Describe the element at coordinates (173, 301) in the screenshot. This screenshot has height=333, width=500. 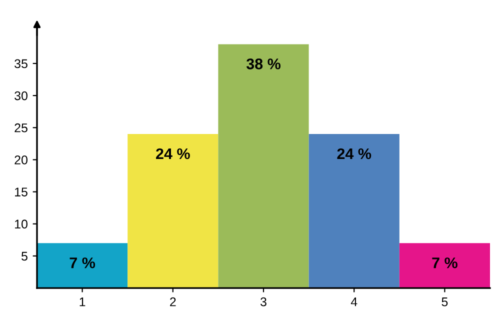
I see `x-tick-label: 2` at that location.